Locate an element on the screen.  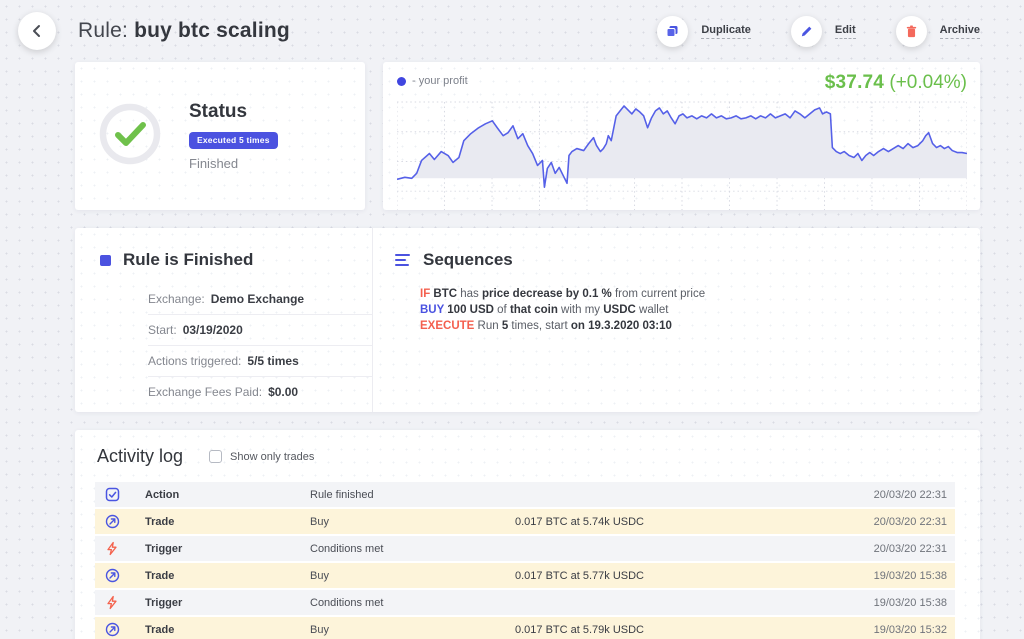
detail-value: Demo Exchange is located at coordinates (257, 299).